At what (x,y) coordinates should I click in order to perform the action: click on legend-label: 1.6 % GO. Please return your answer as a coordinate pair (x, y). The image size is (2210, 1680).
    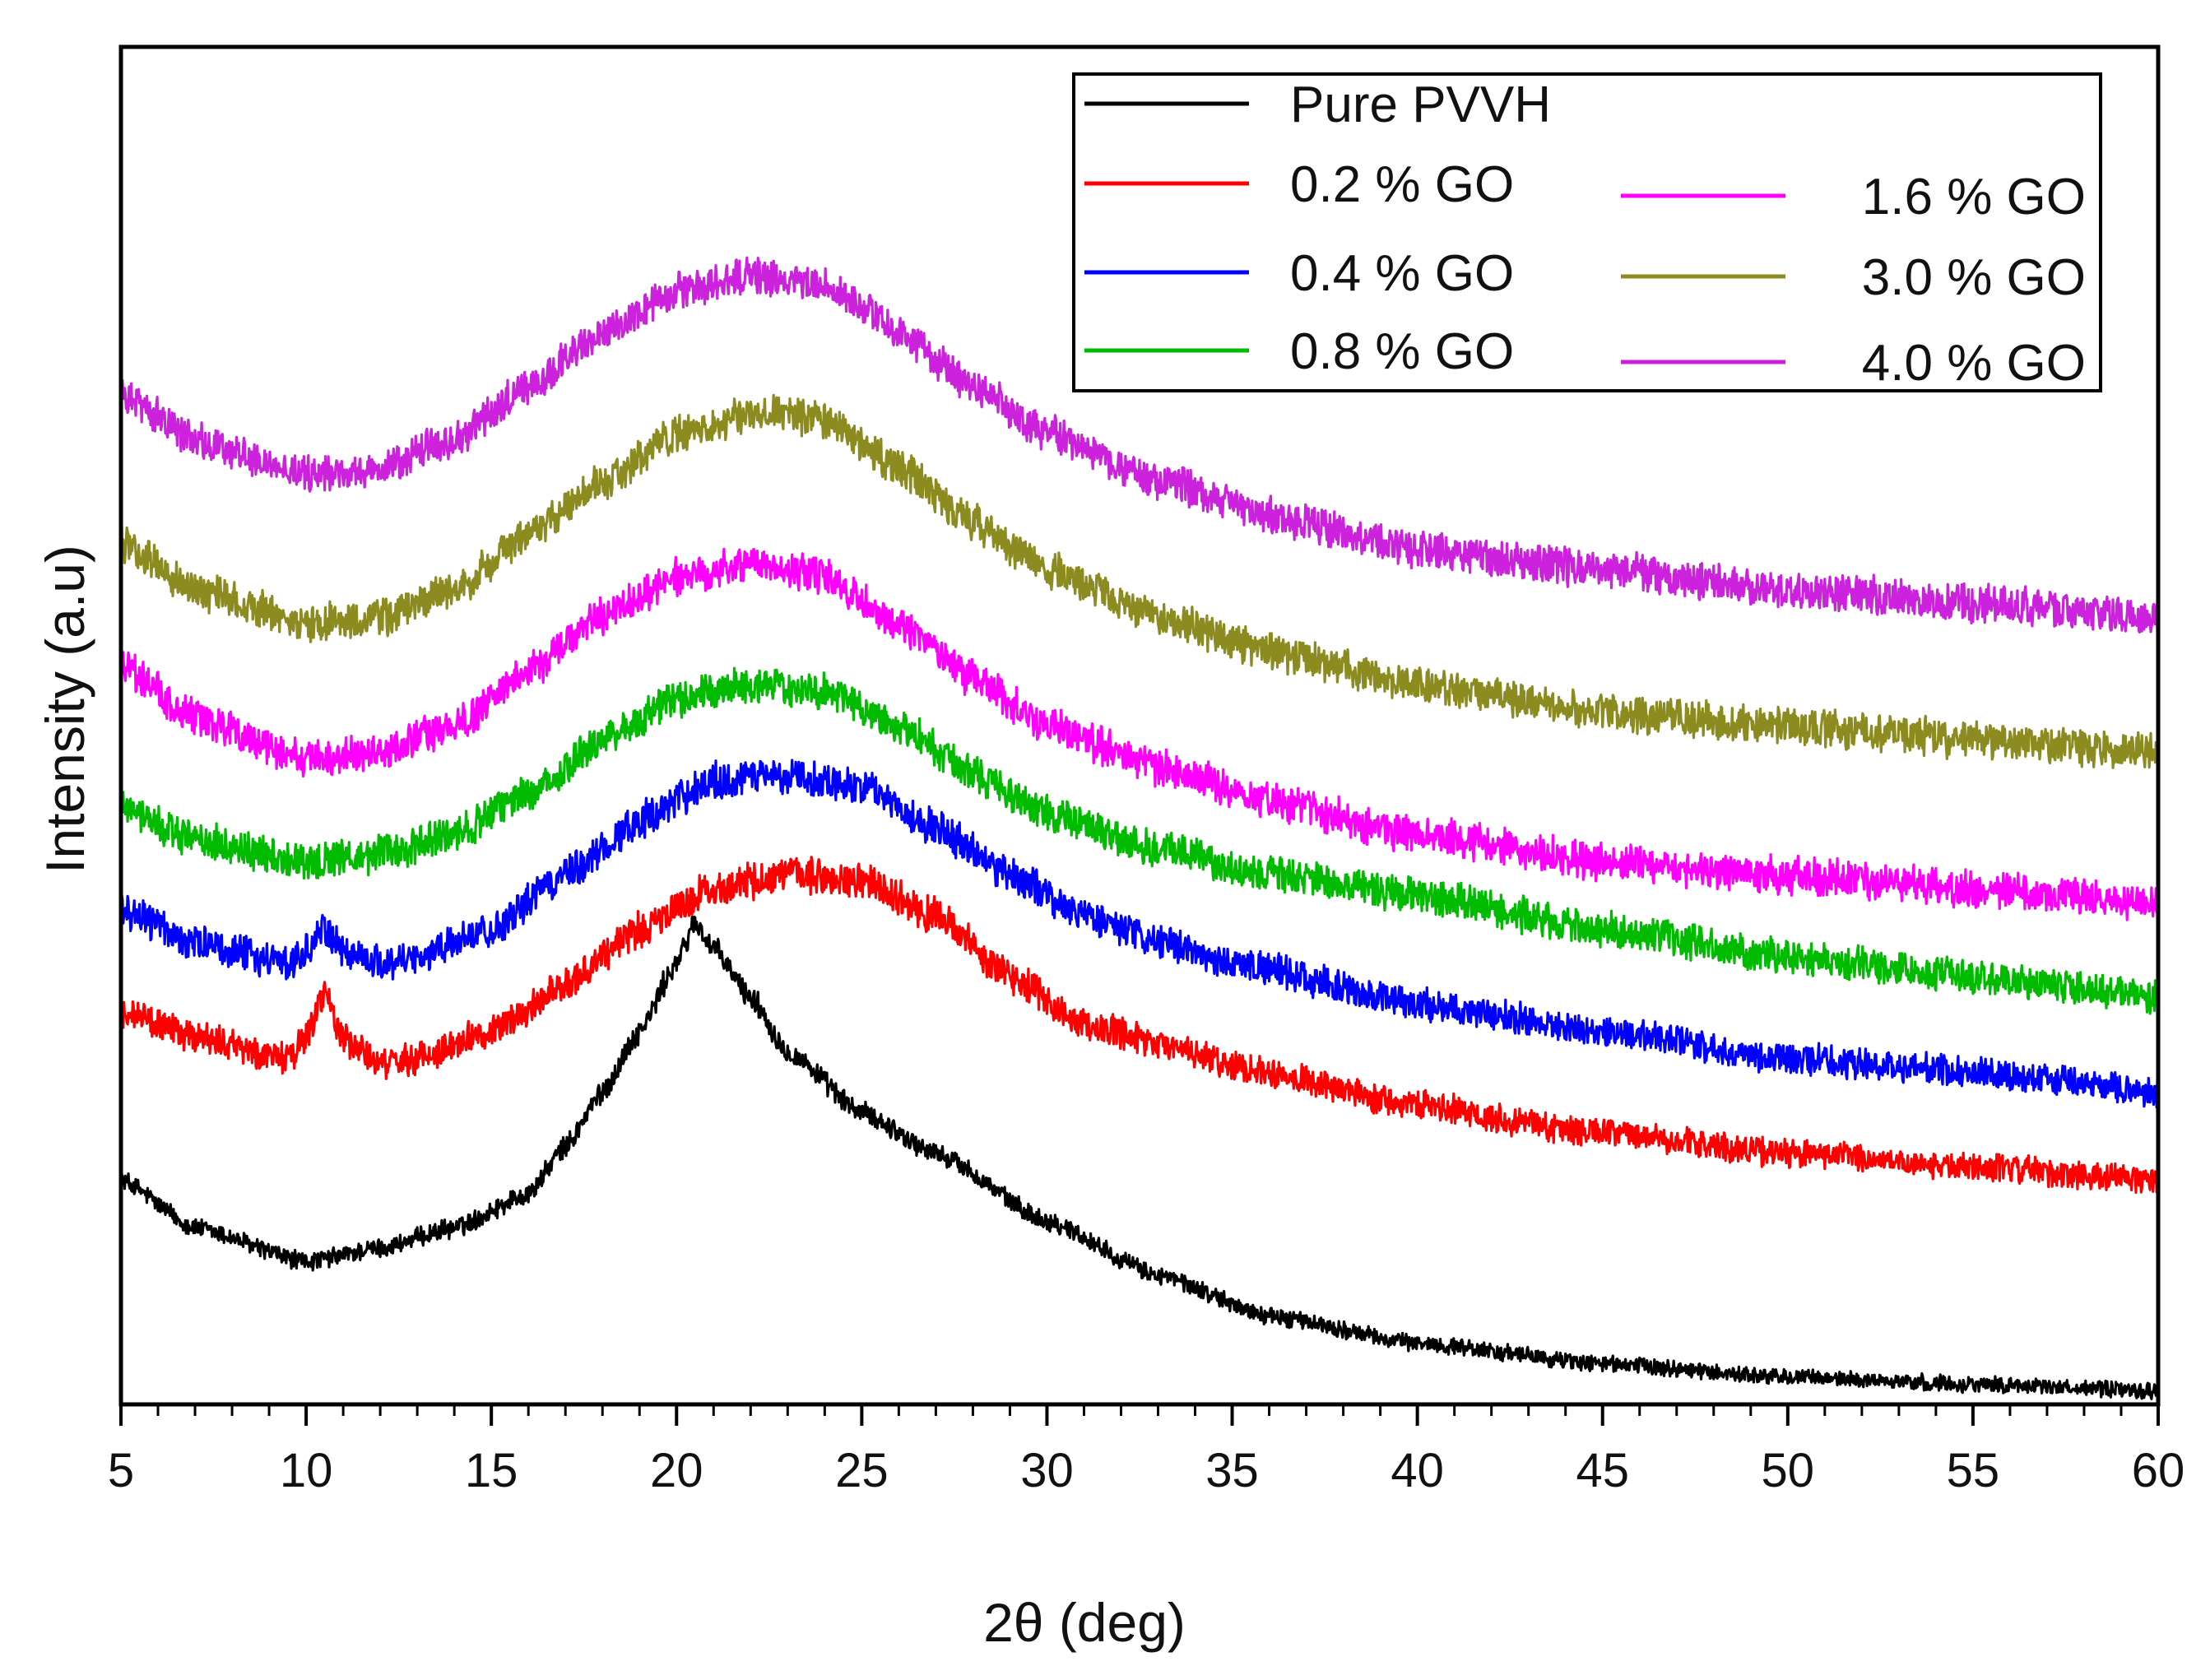
    Looking at the image, I should click on (1974, 197).